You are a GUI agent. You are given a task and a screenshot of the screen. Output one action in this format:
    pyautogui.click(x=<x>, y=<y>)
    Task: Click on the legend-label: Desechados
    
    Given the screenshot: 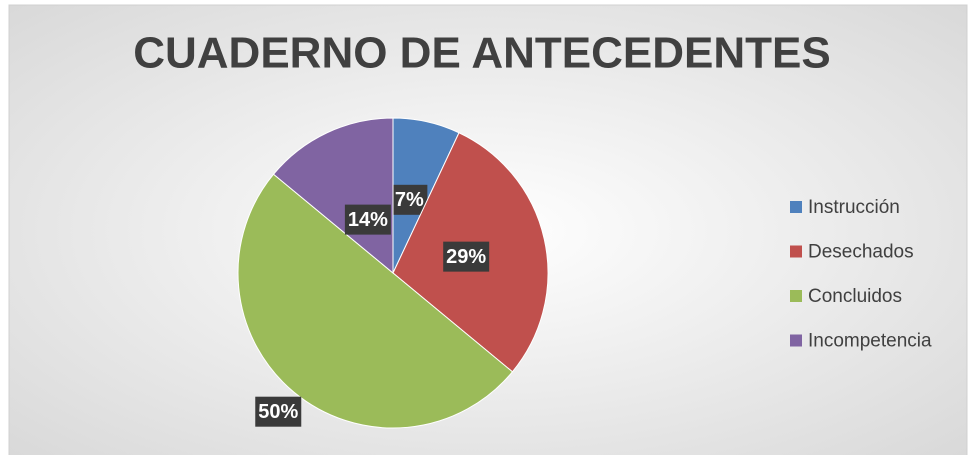 What is the action you would take?
    pyautogui.click(x=861, y=252)
    